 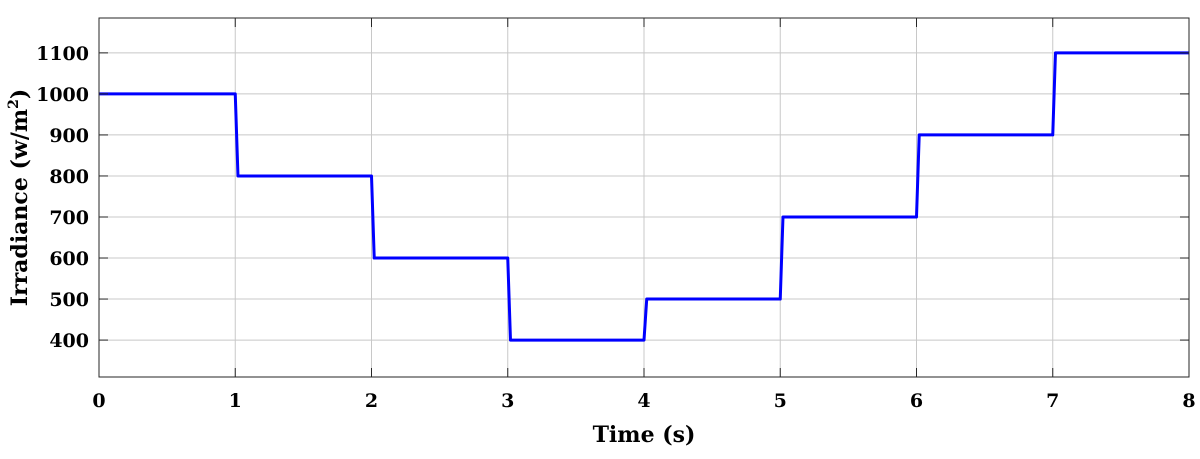 What do you see at coordinates (371, 401) in the screenshot?
I see `x-tick-label: 2` at bounding box center [371, 401].